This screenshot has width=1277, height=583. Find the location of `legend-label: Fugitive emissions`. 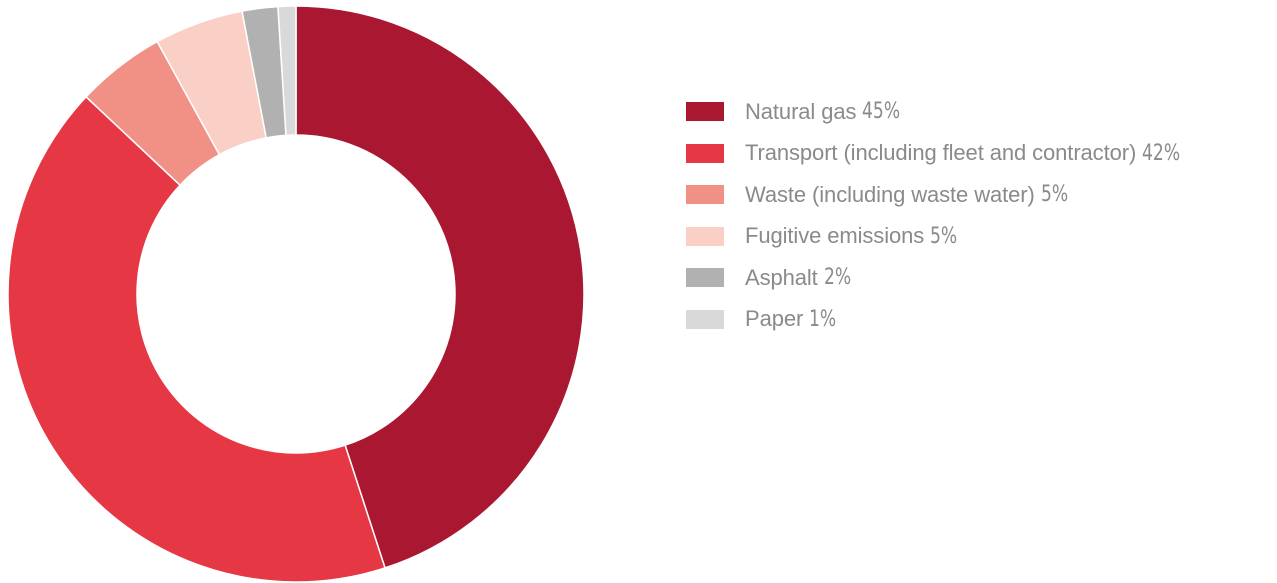

legend-label: Fugitive emissions is located at coordinates (835, 236).